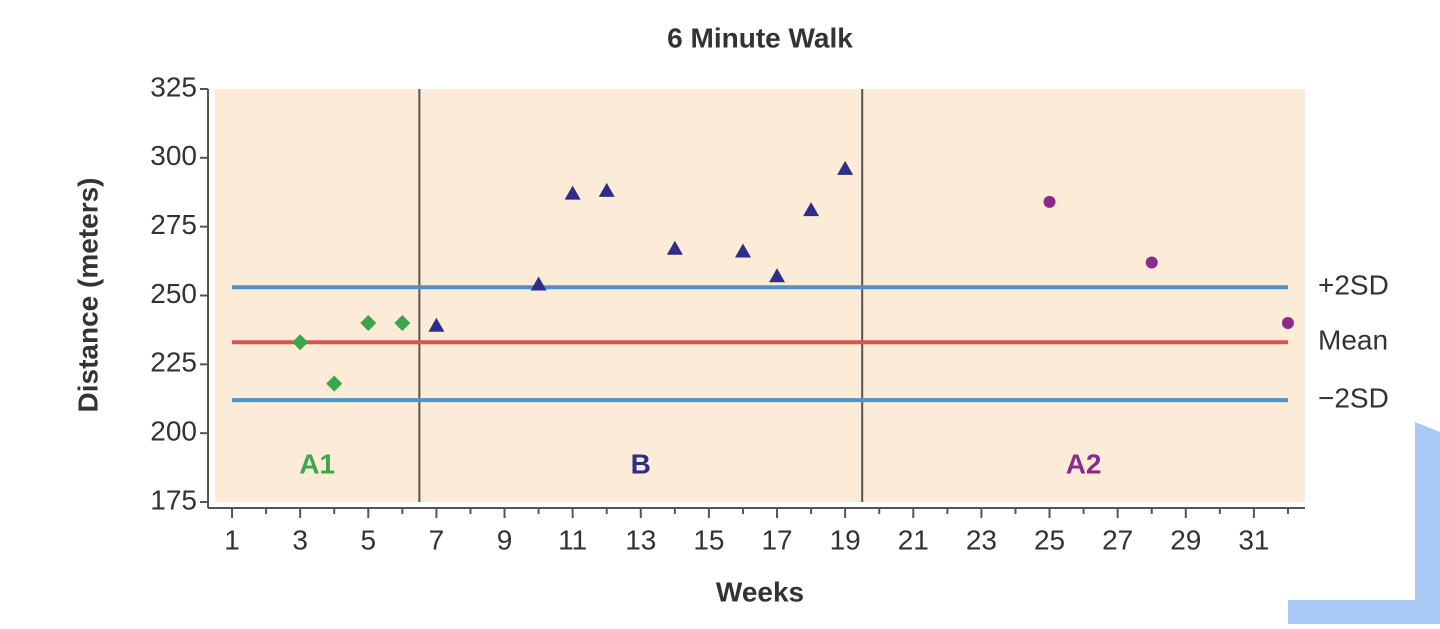  I want to click on x-tick-label: 9, so click(505, 539).